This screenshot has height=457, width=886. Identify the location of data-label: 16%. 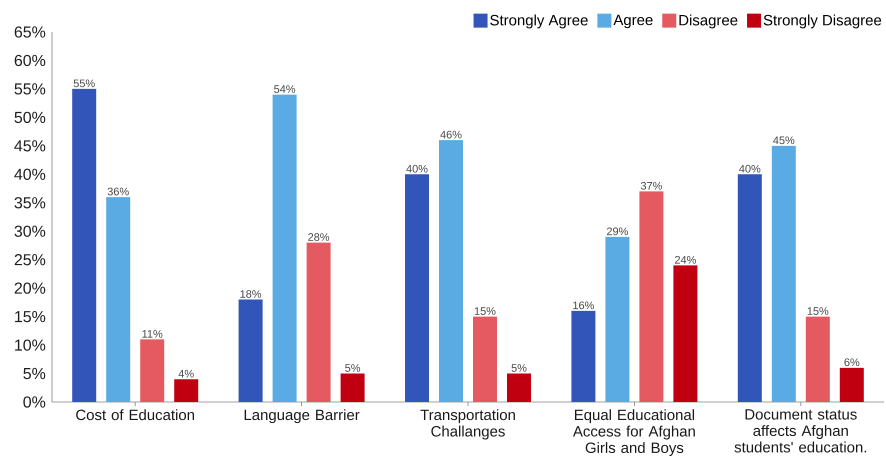
(583, 305).